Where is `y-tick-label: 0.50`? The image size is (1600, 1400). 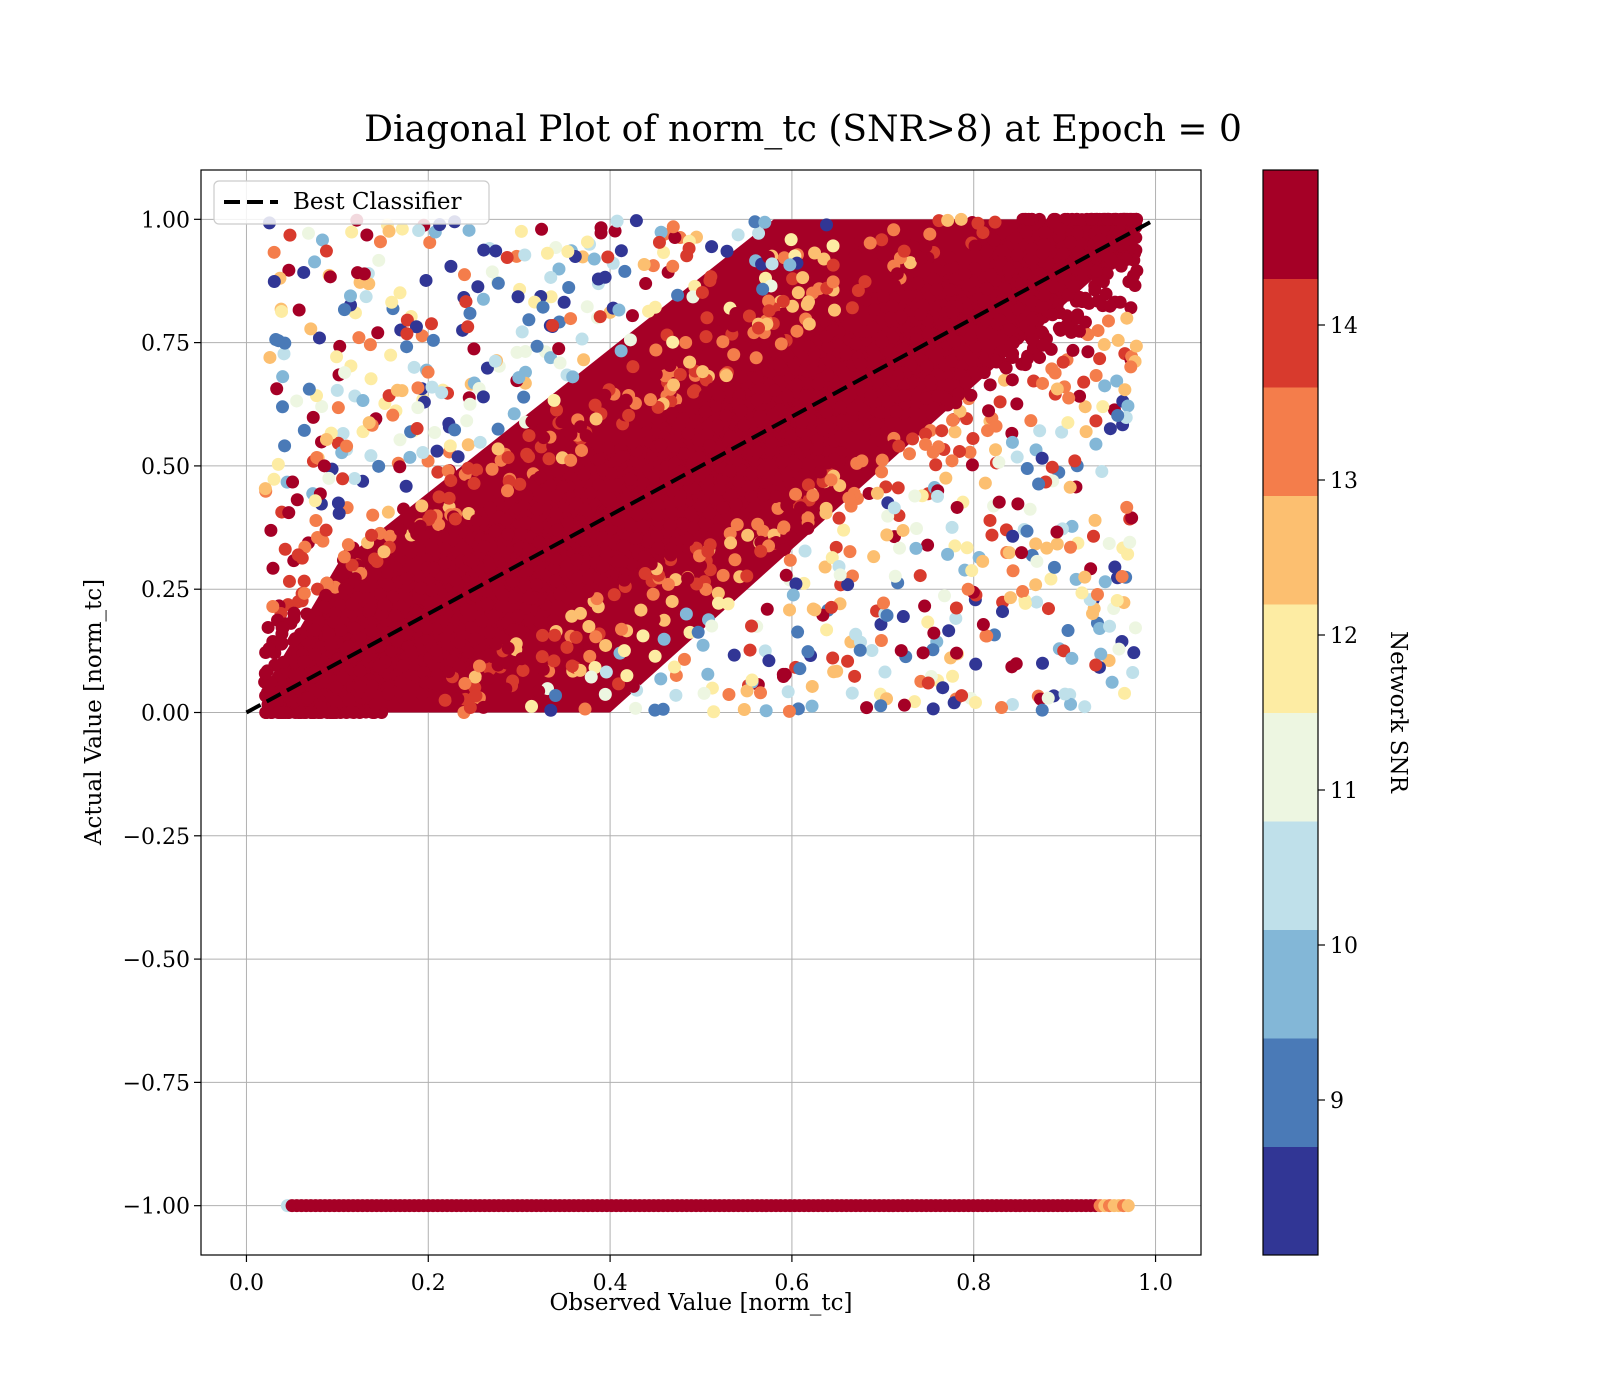 y-tick-label: 0.50 is located at coordinates (165, 467).